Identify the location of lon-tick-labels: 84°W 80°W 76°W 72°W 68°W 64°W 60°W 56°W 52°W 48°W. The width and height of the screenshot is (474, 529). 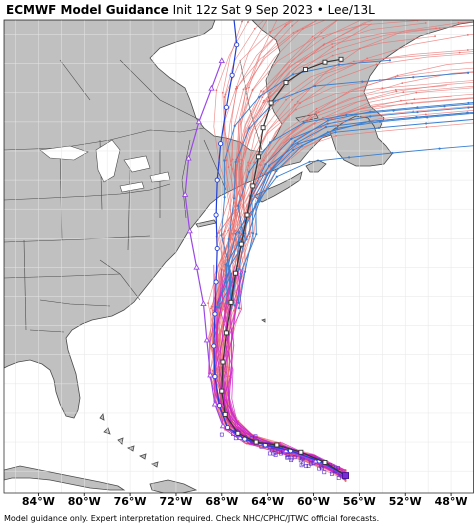
(245, 500).